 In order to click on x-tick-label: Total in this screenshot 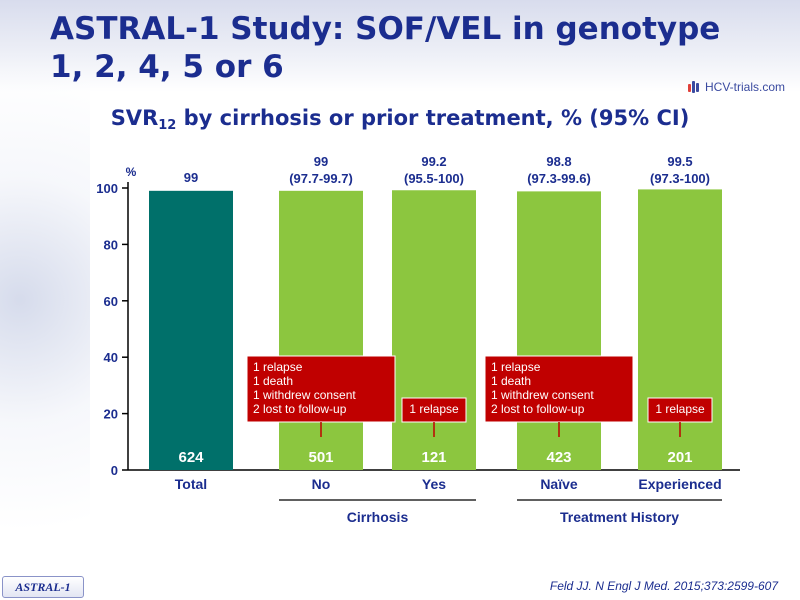, I will do `click(191, 484)`.